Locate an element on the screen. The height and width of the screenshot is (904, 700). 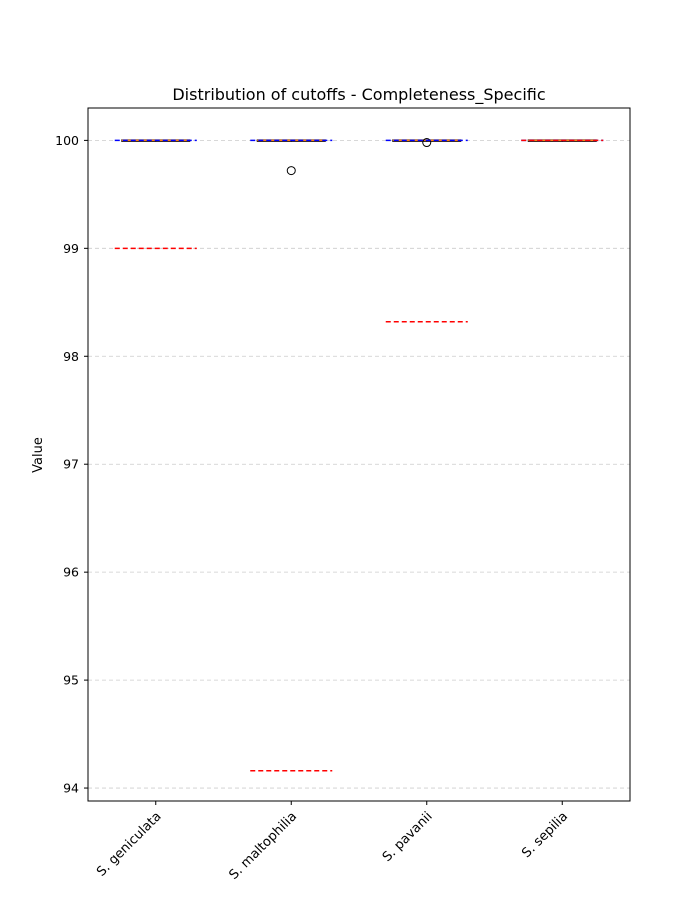
y-tick-label: 95 is located at coordinates (71, 680).